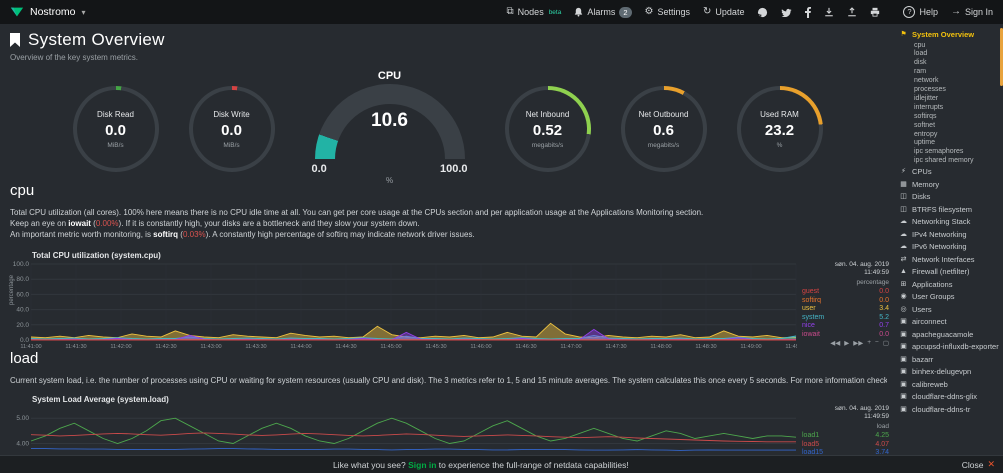 This screenshot has width=1003, height=473. I want to click on sidebar-subitem-ipc-shared-memory: ipc shared memory, so click(944, 161).